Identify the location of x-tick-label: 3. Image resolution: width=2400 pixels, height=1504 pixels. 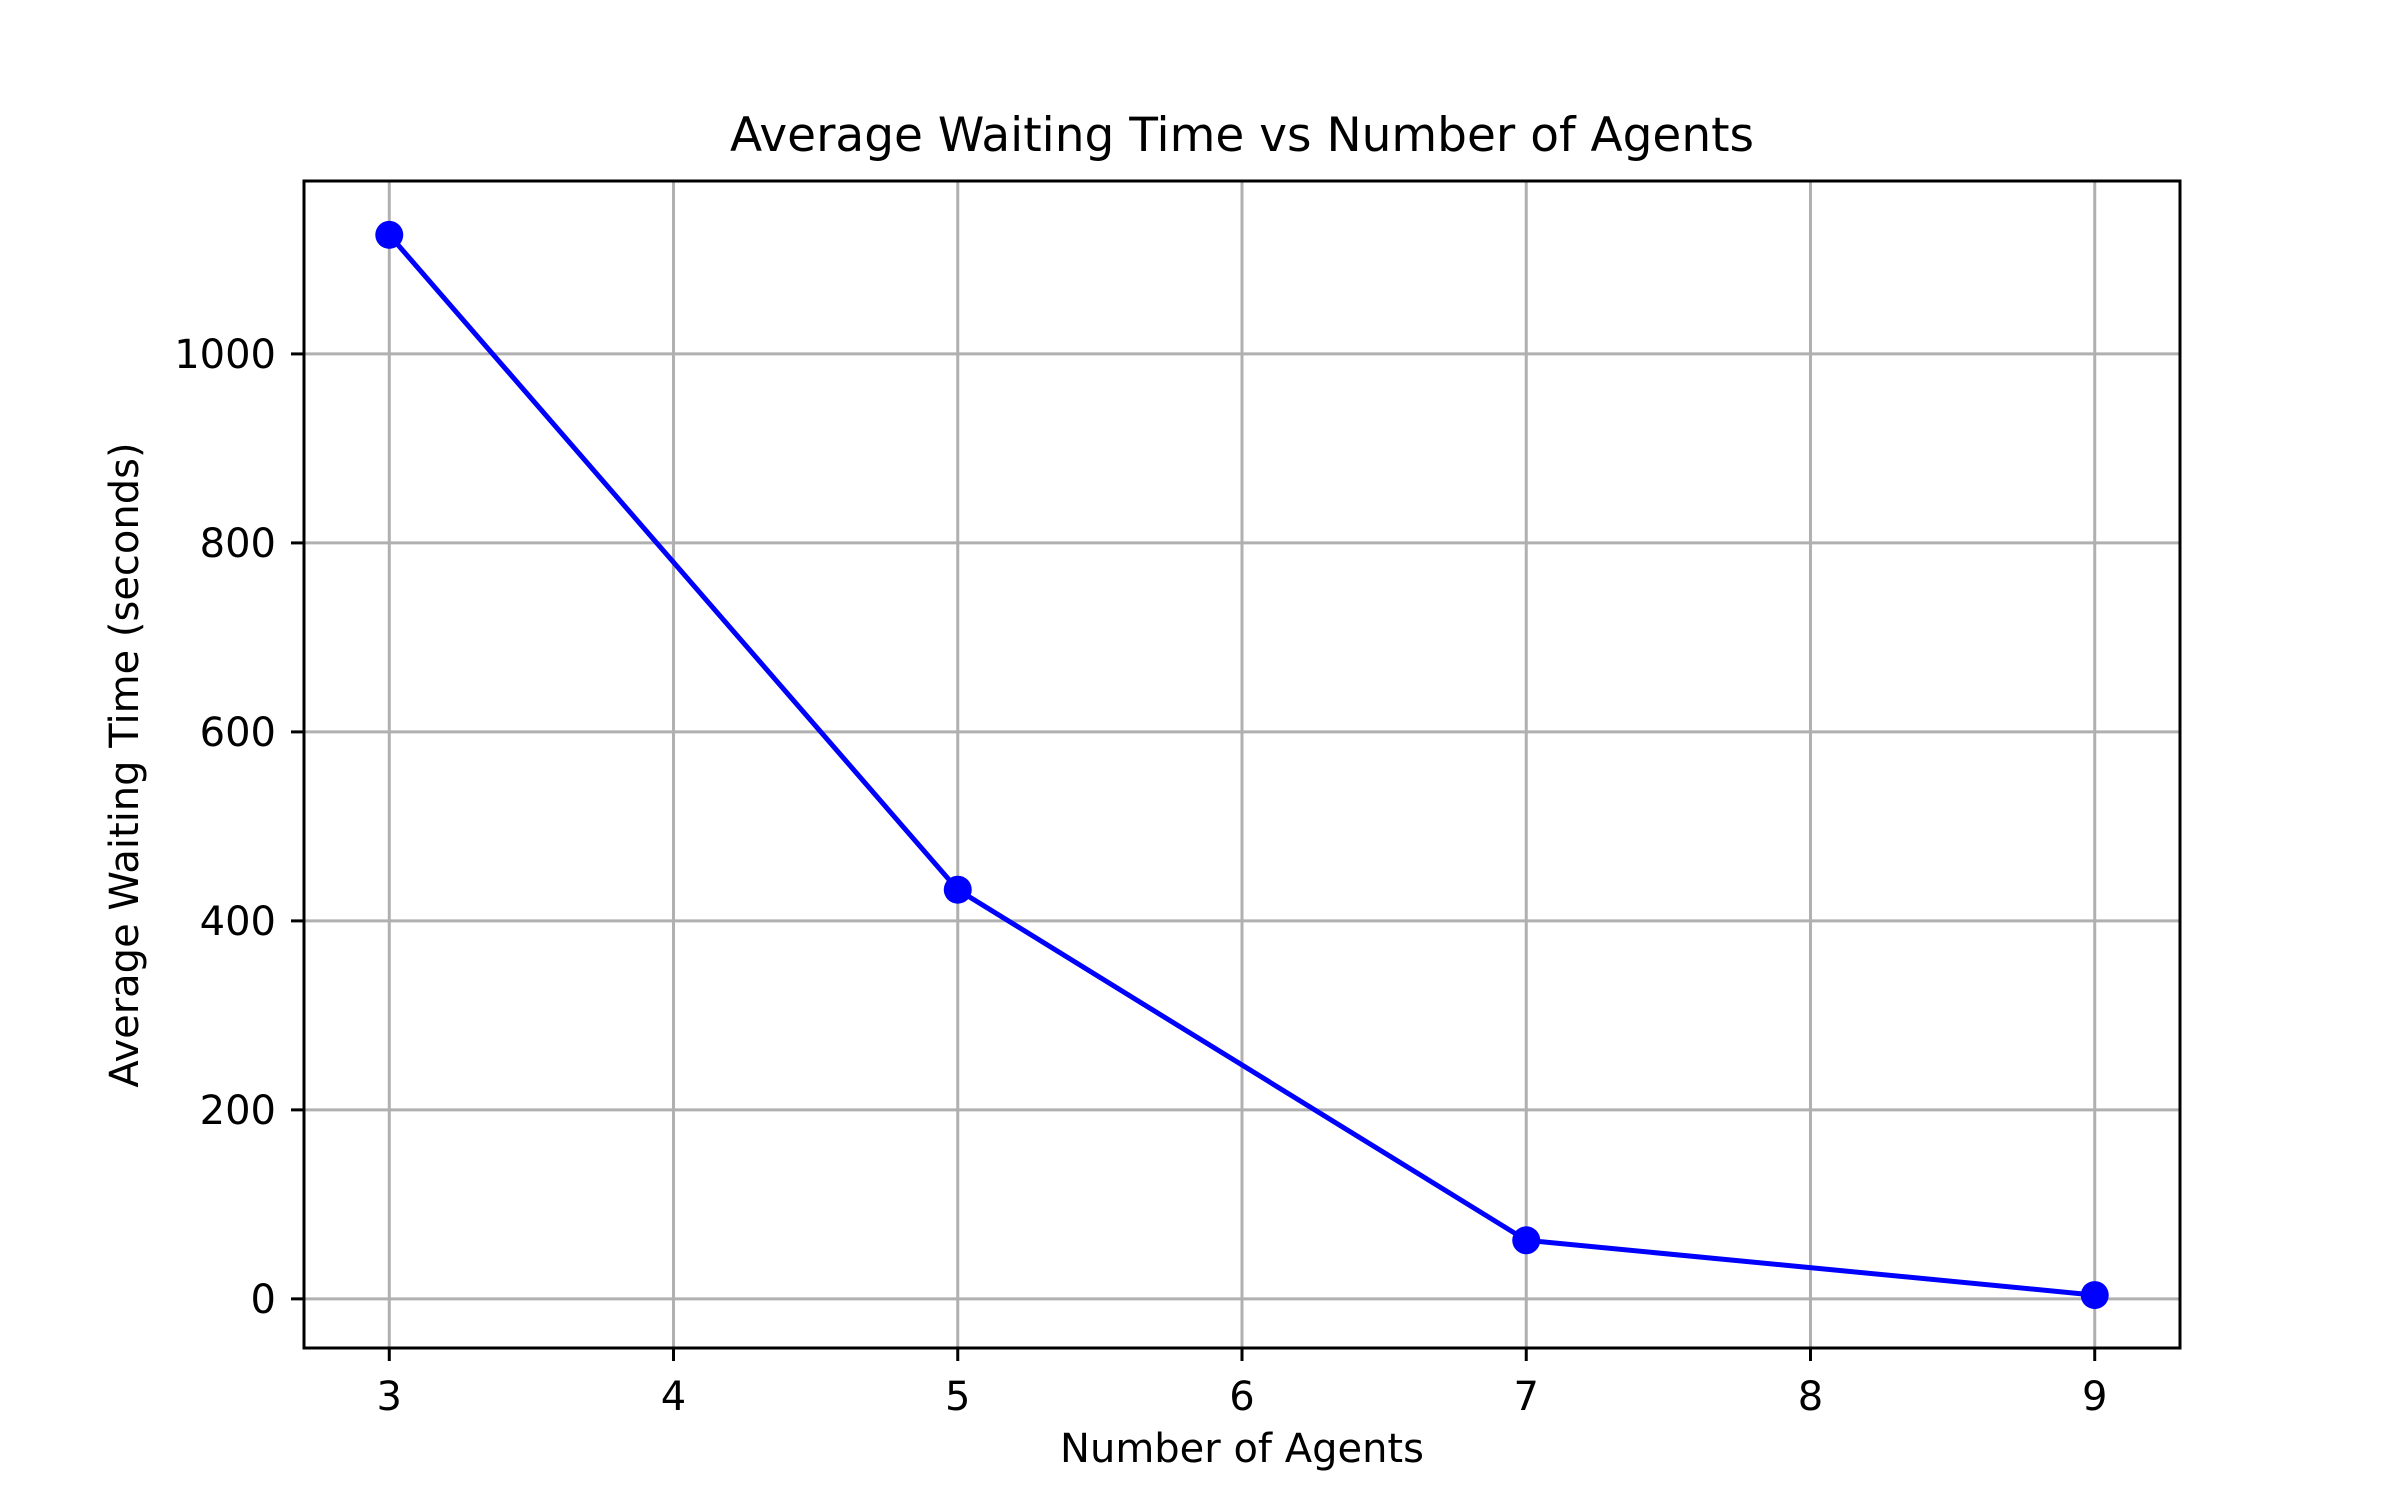
(389, 1397).